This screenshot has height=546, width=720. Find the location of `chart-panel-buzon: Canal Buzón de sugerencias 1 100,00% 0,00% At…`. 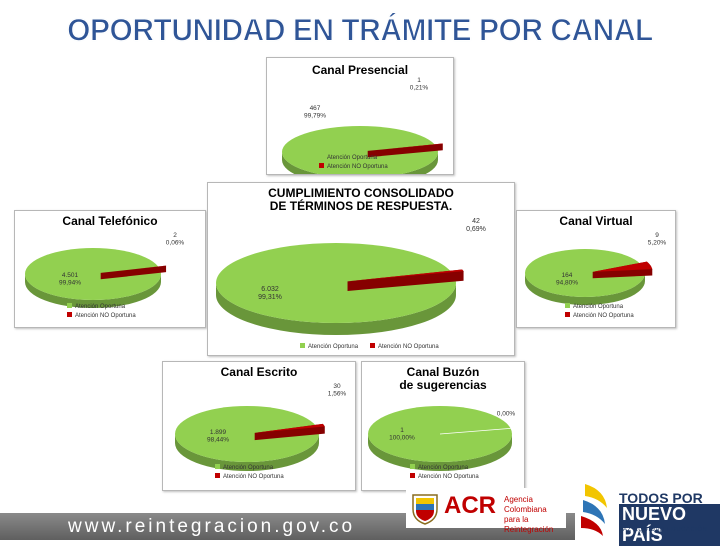

chart-panel-buzon: Canal Buzón de sugerencias 1 100,00% 0,00% At… is located at coordinates (443, 426).